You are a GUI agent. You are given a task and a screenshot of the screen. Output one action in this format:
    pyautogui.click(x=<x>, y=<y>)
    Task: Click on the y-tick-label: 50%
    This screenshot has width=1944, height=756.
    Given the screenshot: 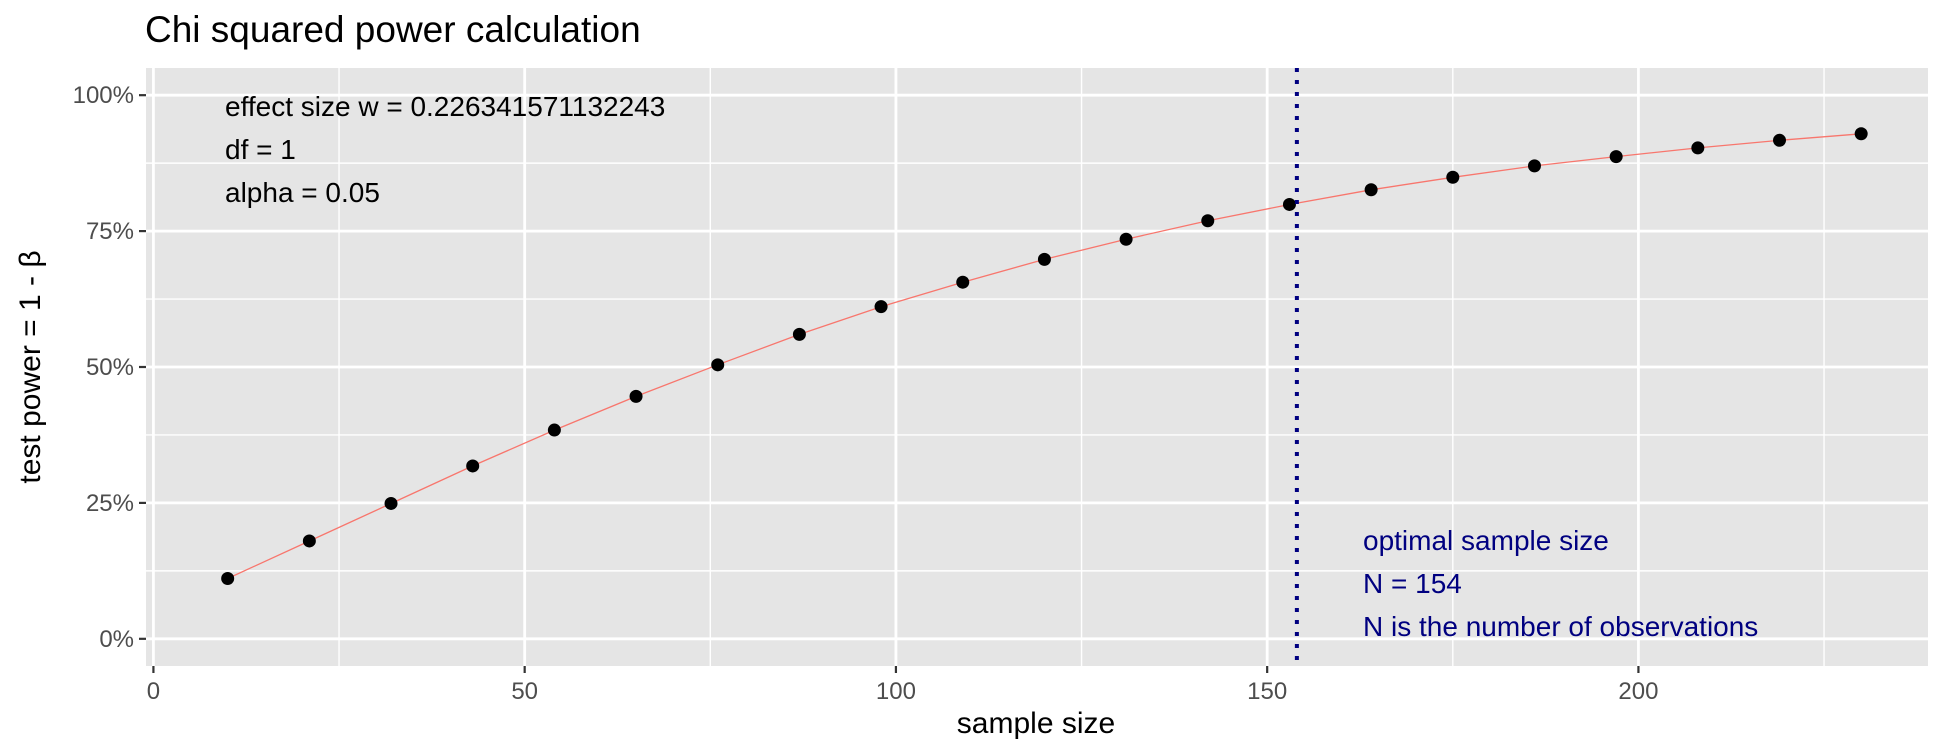 What is the action you would take?
    pyautogui.click(x=110, y=367)
    